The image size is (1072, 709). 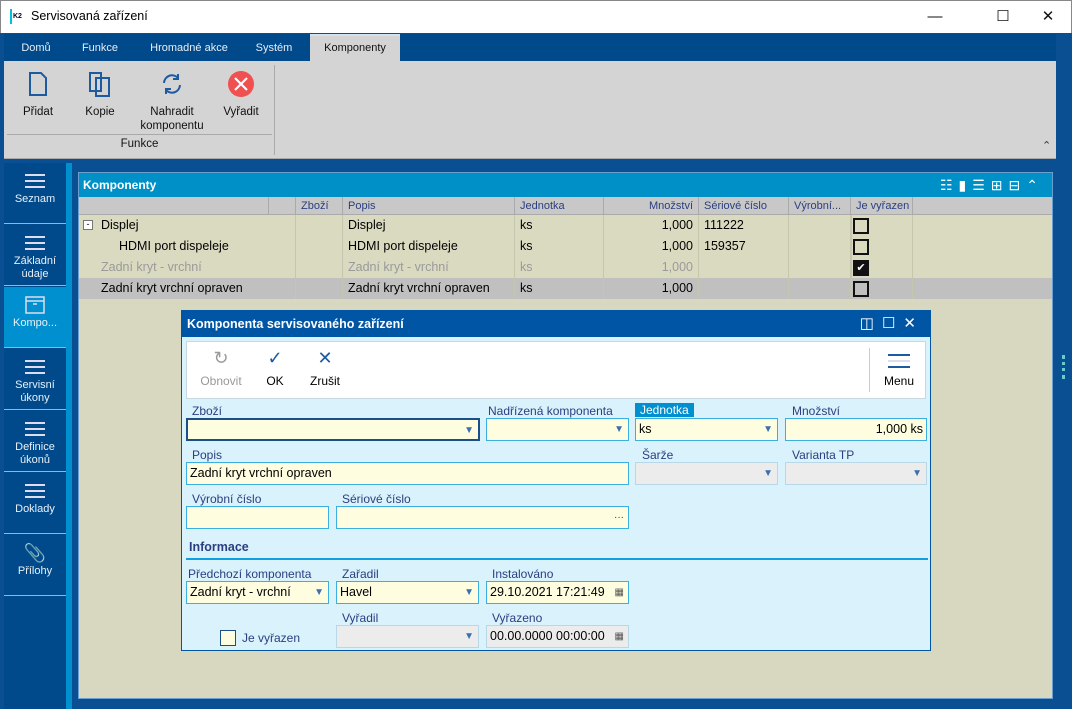 I want to click on vyrobni-field, so click(x=257, y=517).